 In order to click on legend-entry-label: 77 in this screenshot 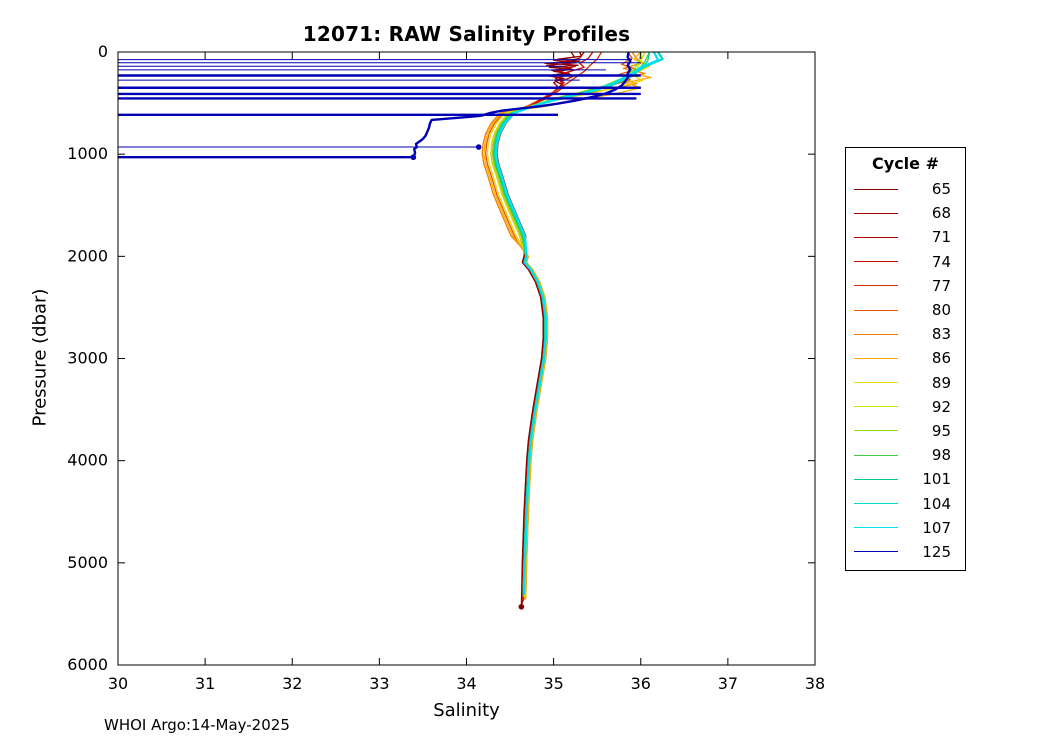, I will do `click(941, 285)`.